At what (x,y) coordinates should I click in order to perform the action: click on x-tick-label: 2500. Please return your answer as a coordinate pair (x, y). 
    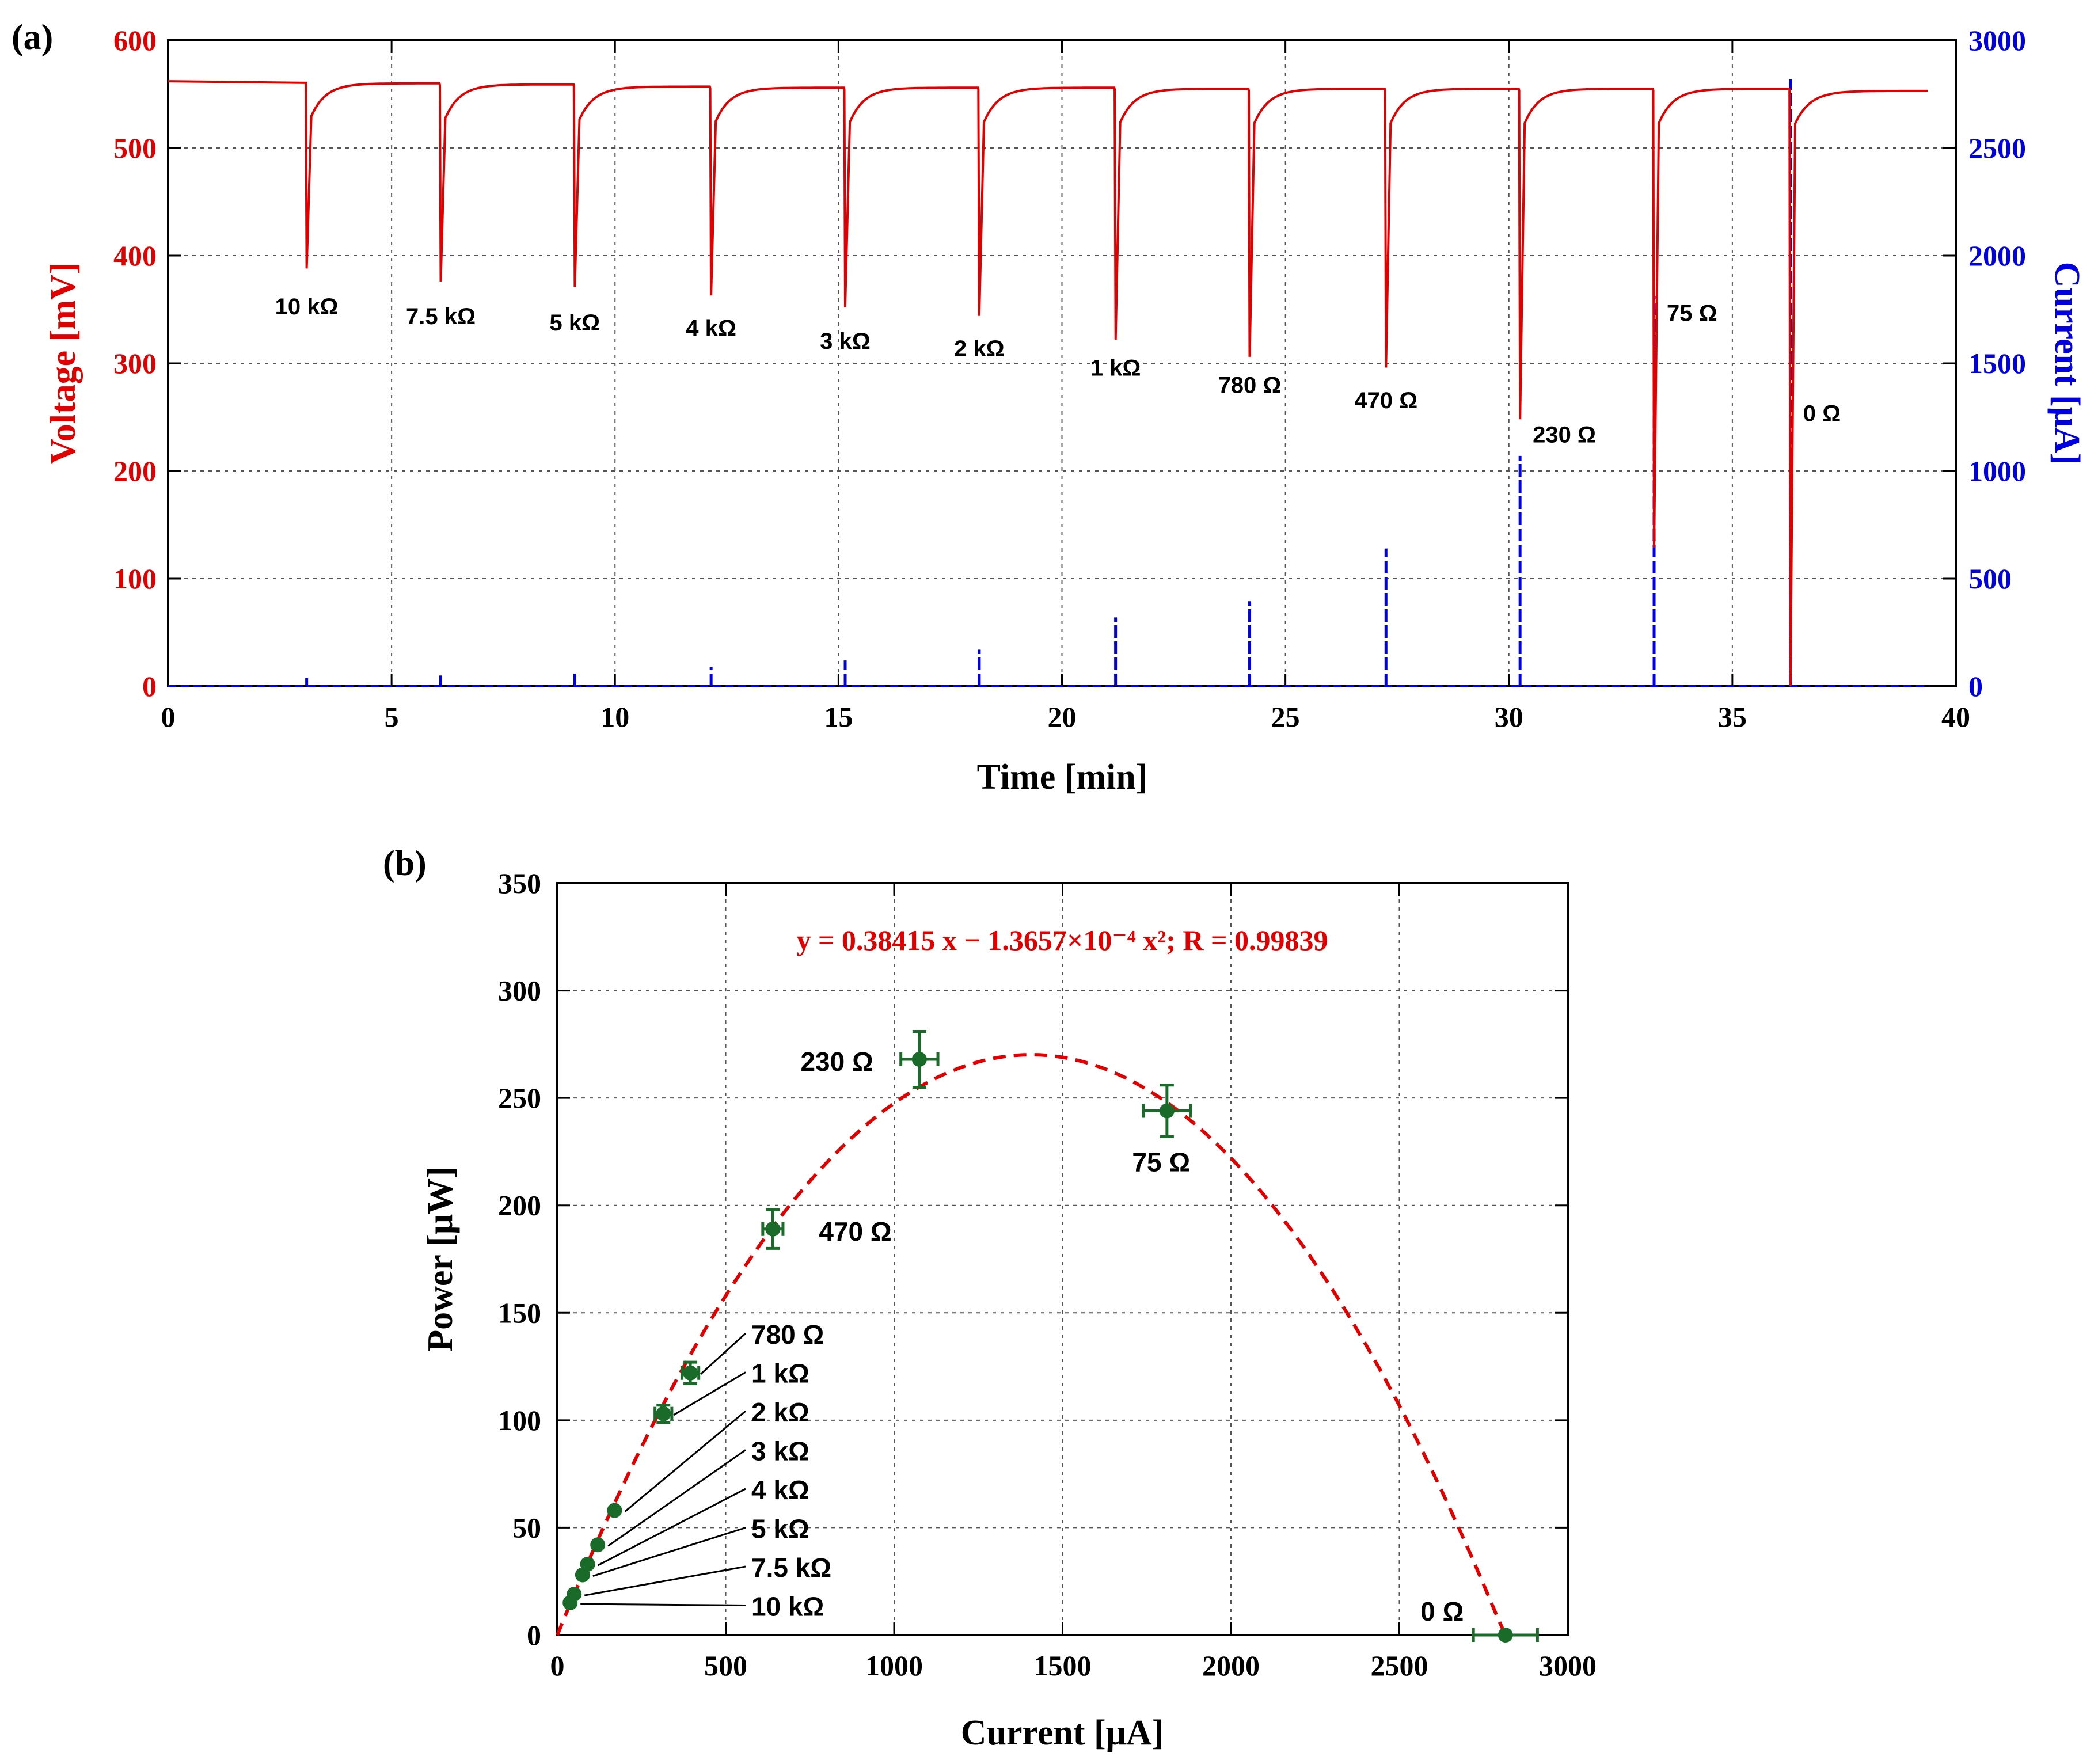
    Looking at the image, I should click on (1399, 1666).